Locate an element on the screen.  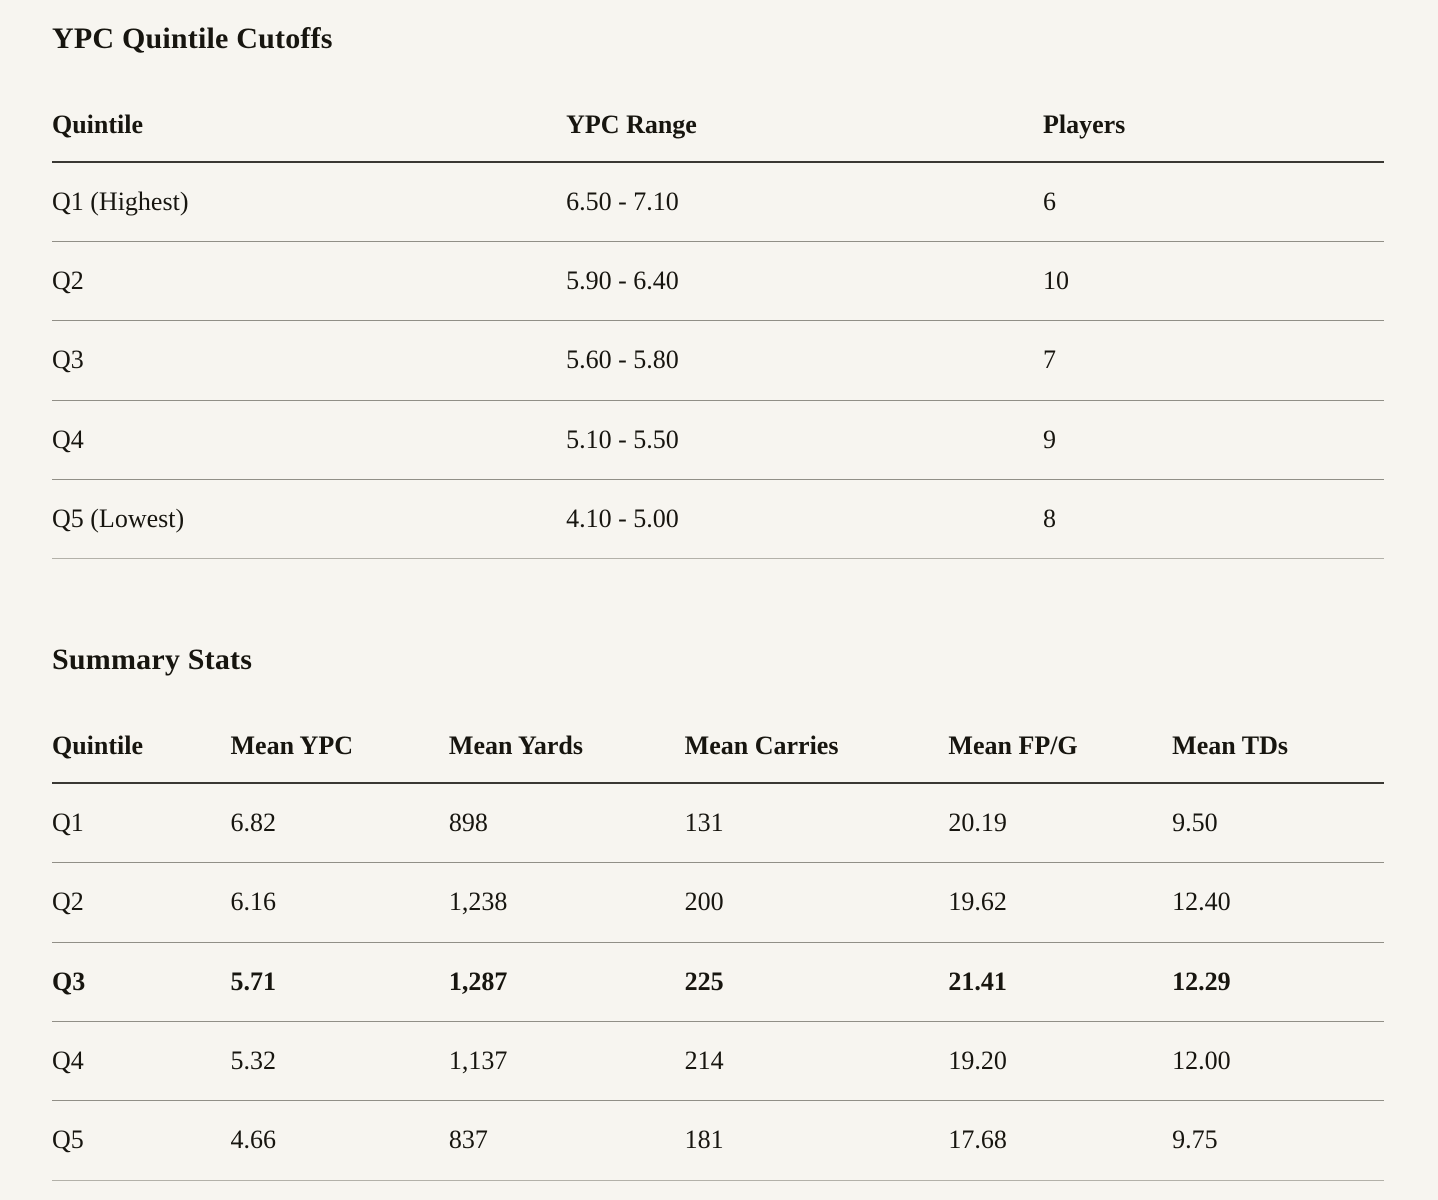
cell-mean-fpg: 20.19 is located at coordinates (1060, 823).